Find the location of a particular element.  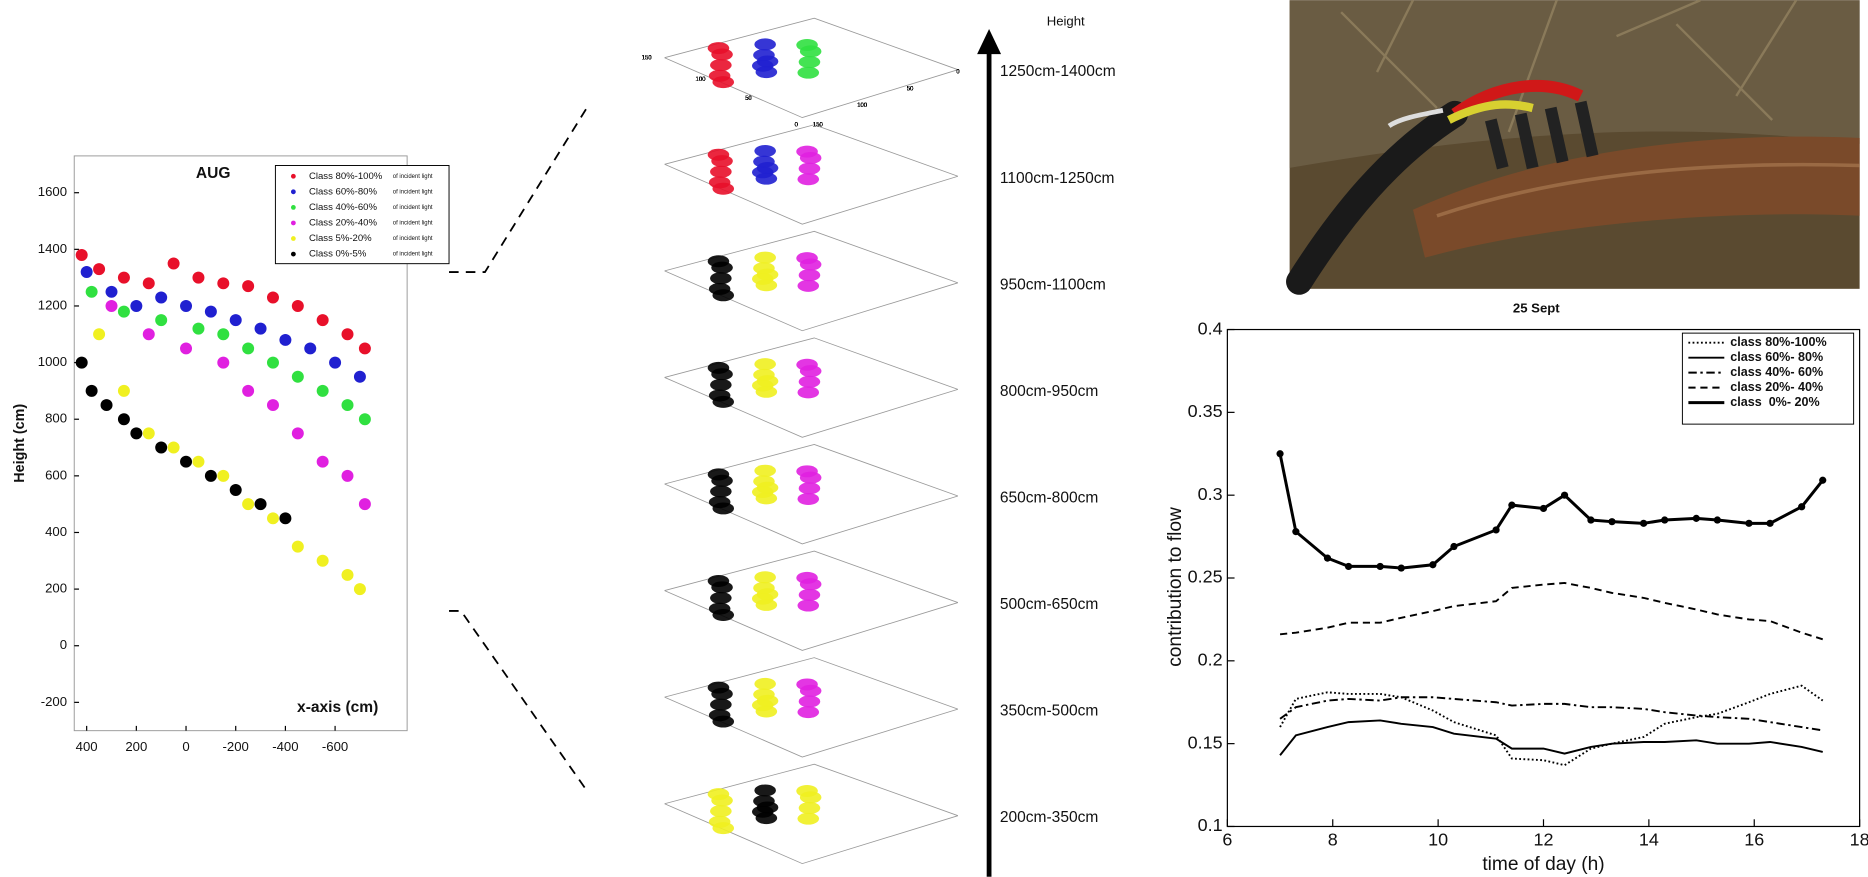

y-tick-label: 0.25 is located at coordinates (1205, 577).